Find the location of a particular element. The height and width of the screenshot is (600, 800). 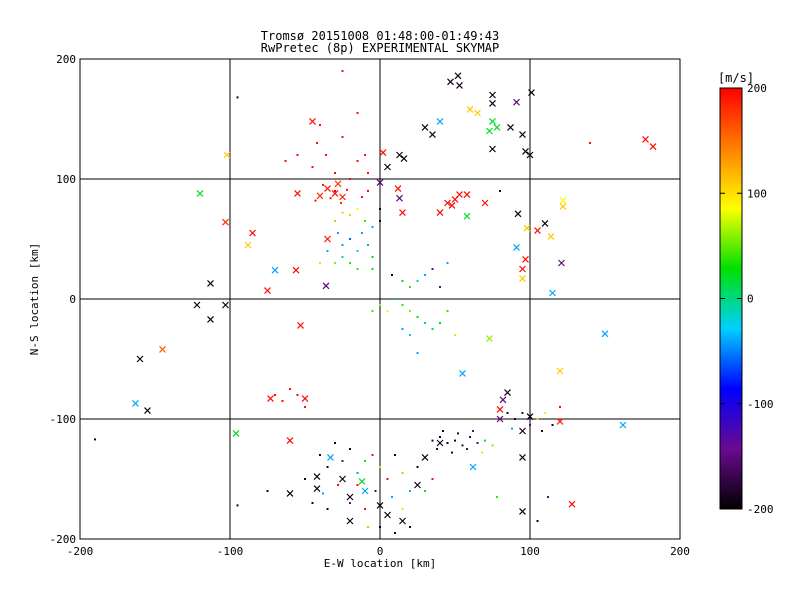

x-tick-label: 100 is located at coordinates (530, 551).